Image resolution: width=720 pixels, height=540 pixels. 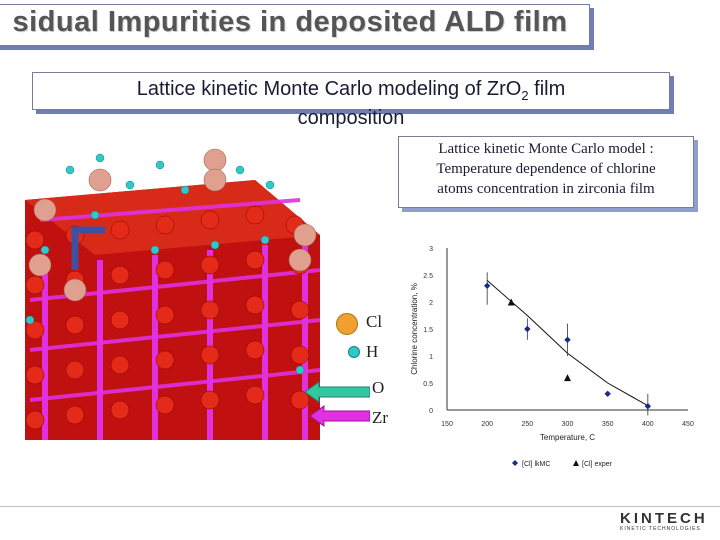 What do you see at coordinates (354, 352) in the screenshot?
I see `legend-h-marker` at bounding box center [354, 352].